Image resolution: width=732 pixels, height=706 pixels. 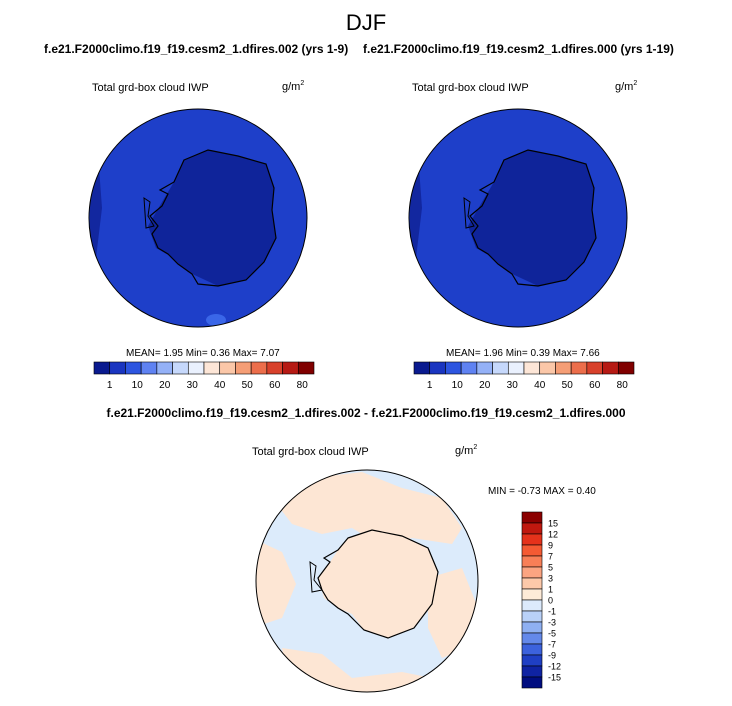 I want to click on right-colorbar: 1 10 20 30 40 50 60 80, so click(x=524, y=376).